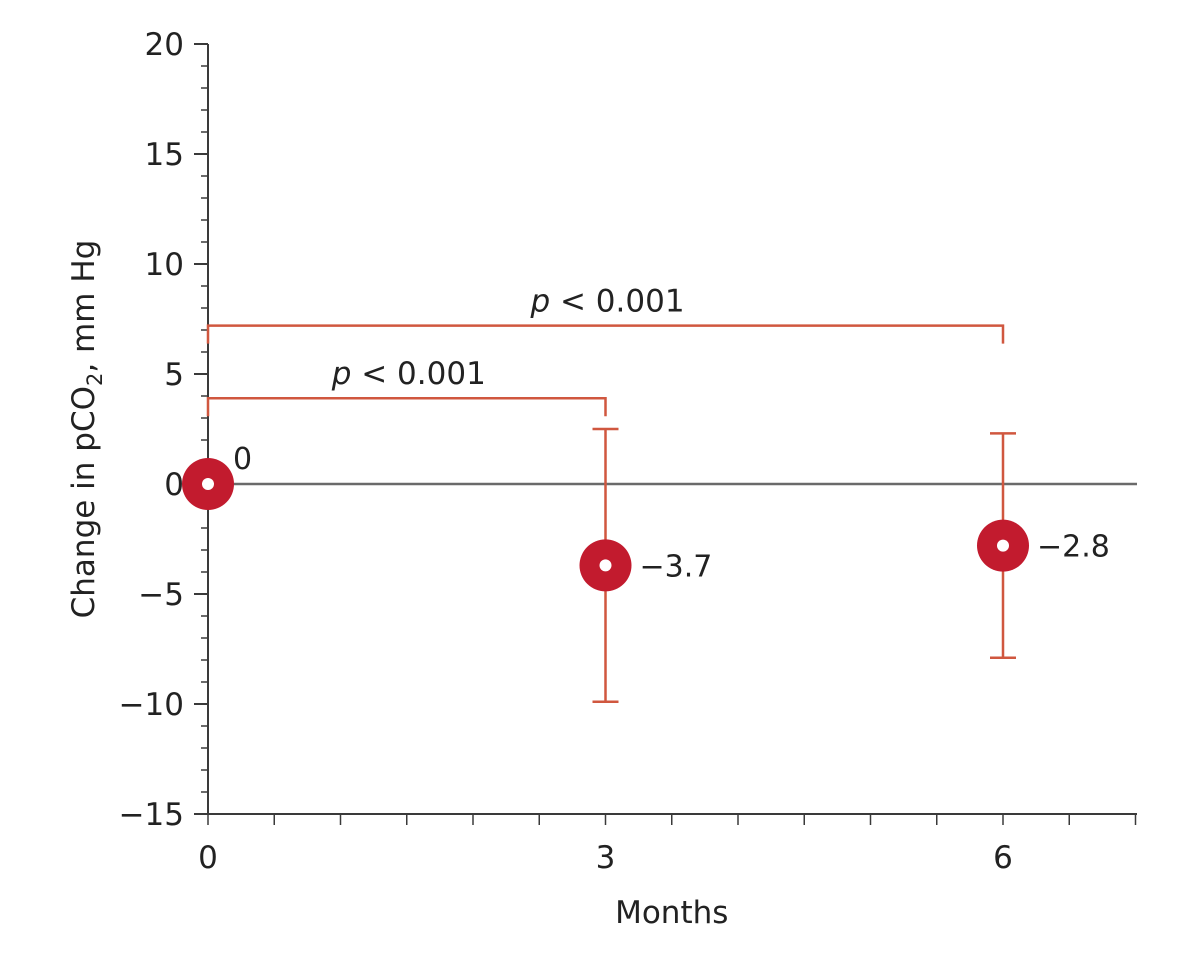  Describe the element at coordinates (151, 705) in the screenshot. I see `y-tick-label: −10` at that location.